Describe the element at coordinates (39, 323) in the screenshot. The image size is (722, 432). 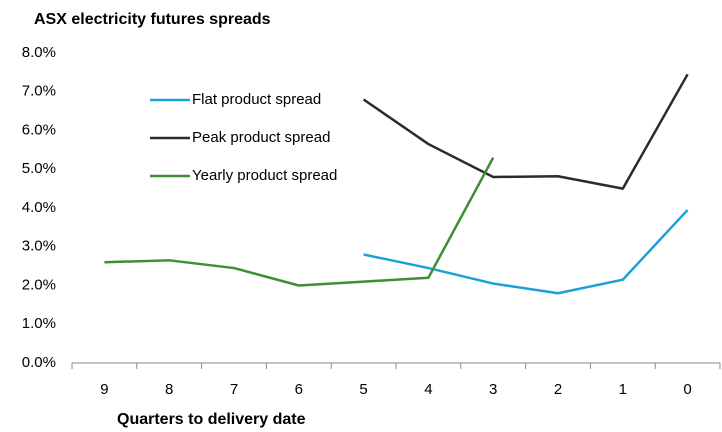
I see `y-tick-label: 1.0%` at that location.